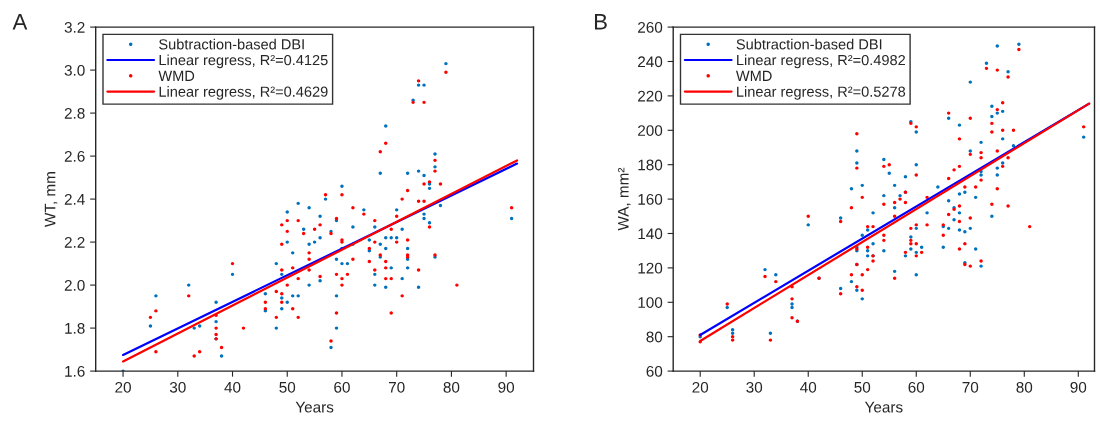  I want to click on y-tick-label: 220, so click(650, 96).